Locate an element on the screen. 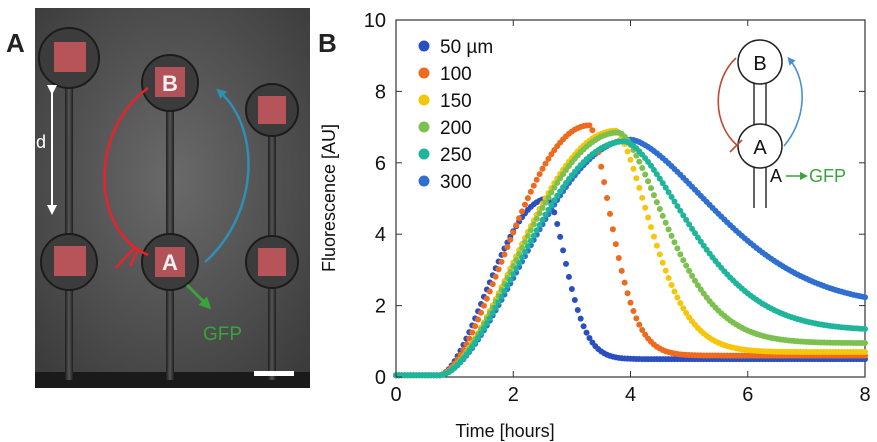 Image resolution: width=877 pixels, height=442 pixels. legend-label: 300 is located at coordinates (456, 182).